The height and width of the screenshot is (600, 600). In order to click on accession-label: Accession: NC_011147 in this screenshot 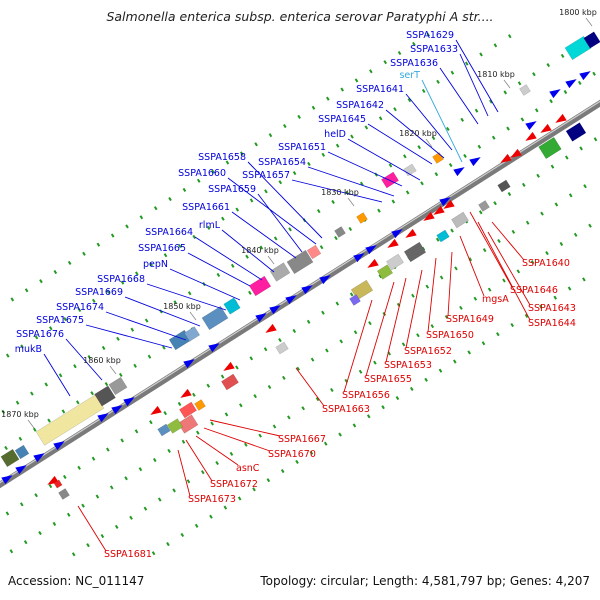, I will do `click(76, 581)`.